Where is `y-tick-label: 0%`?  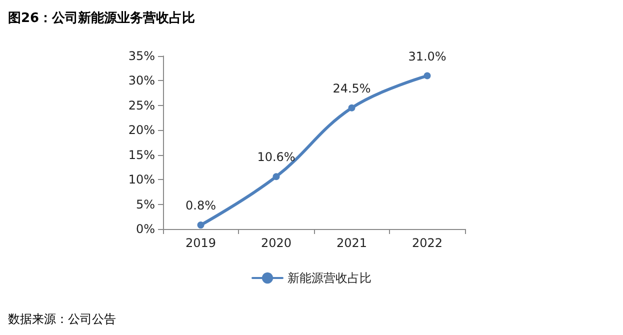 y-tick-label: 0% is located at coordinates (145, 229).